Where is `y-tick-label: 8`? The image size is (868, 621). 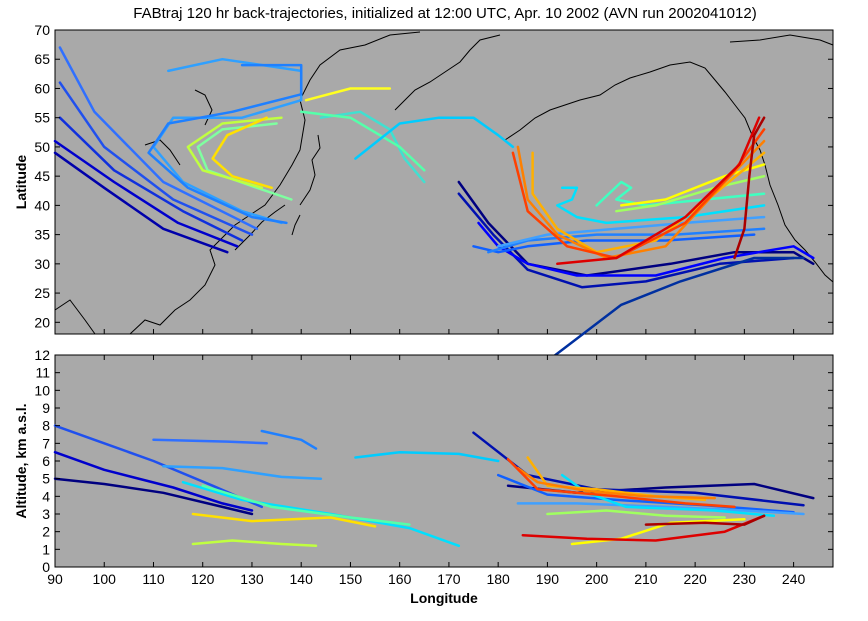
y-tick-label: 8 is located at coordinates (46, 426).